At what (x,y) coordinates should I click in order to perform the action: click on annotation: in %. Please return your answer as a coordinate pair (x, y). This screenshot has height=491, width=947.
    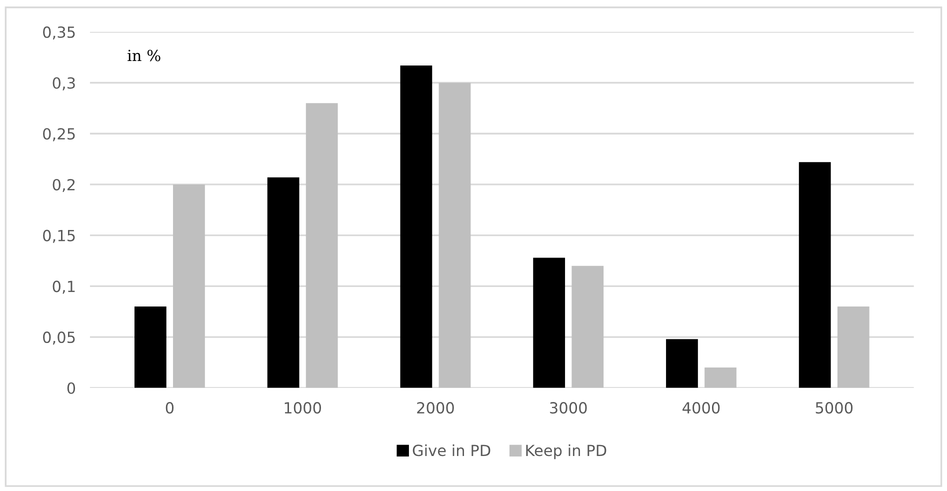
    Looking at the image, I should click on (144, 56).